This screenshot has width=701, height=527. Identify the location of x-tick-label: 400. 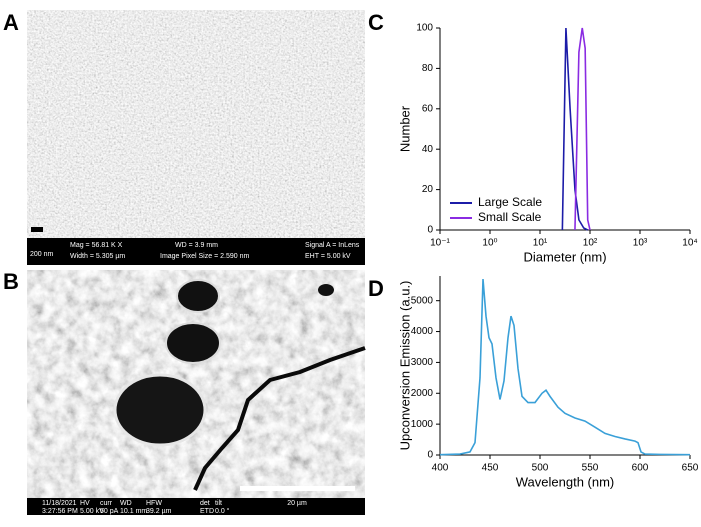
(440, 468).